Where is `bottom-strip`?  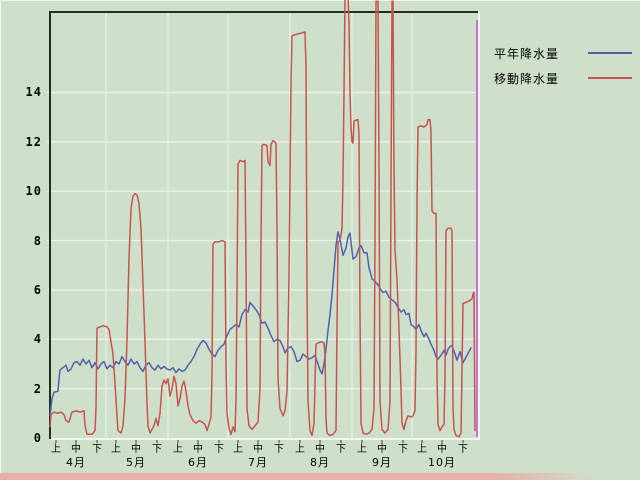
bottom-strip is located at coordinates (300, 476).